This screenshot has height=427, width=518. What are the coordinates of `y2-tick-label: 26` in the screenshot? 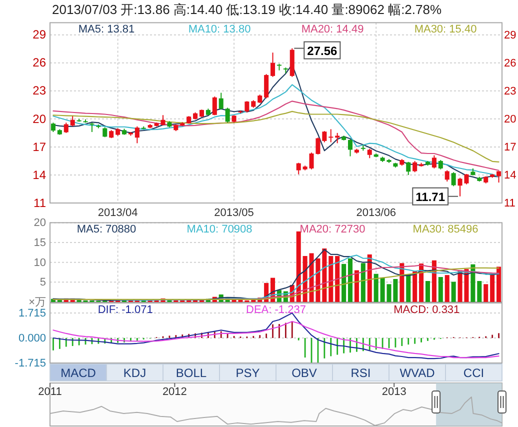 It's located at (510, 63).